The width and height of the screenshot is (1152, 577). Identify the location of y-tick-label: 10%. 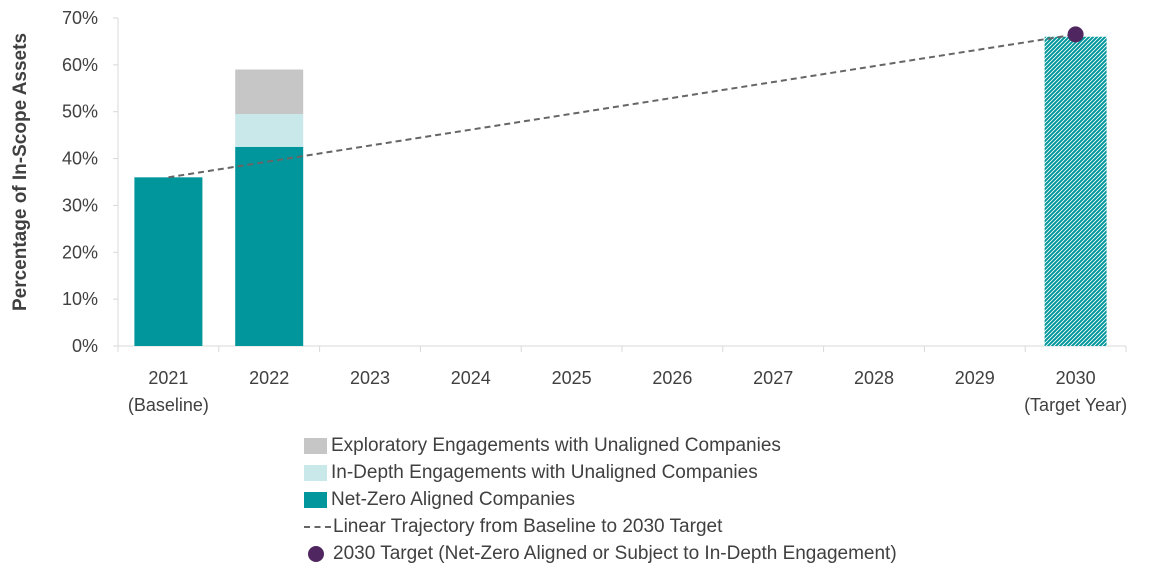
(80, 299).